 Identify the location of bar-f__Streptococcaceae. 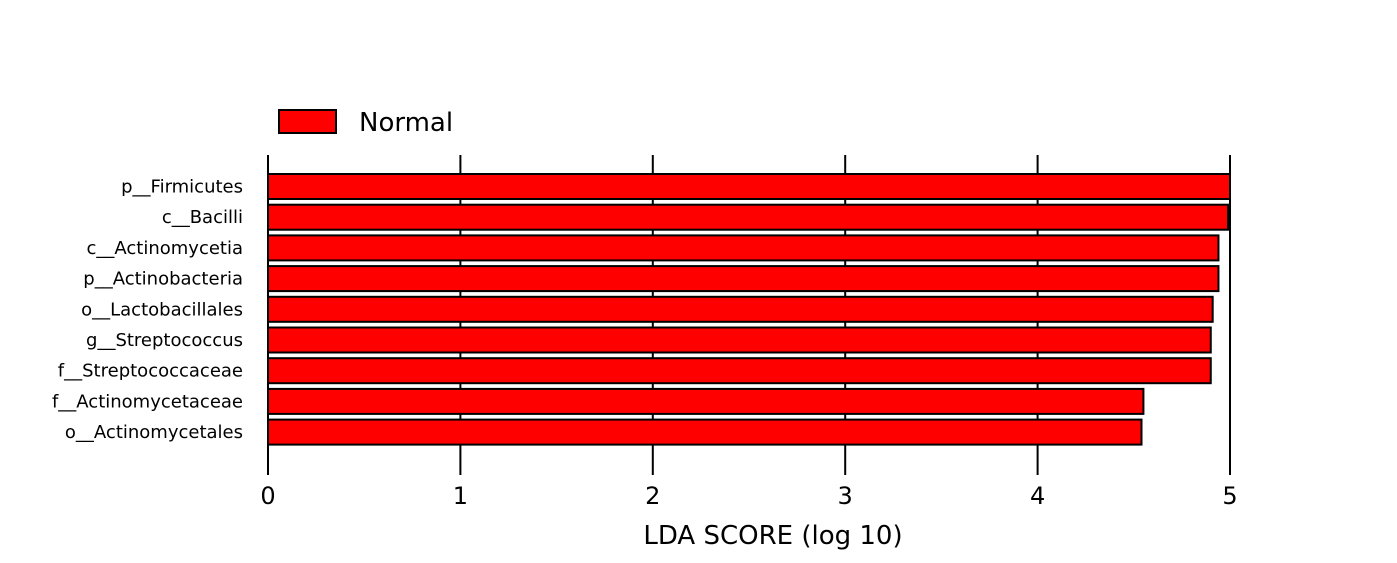
(739, 371).